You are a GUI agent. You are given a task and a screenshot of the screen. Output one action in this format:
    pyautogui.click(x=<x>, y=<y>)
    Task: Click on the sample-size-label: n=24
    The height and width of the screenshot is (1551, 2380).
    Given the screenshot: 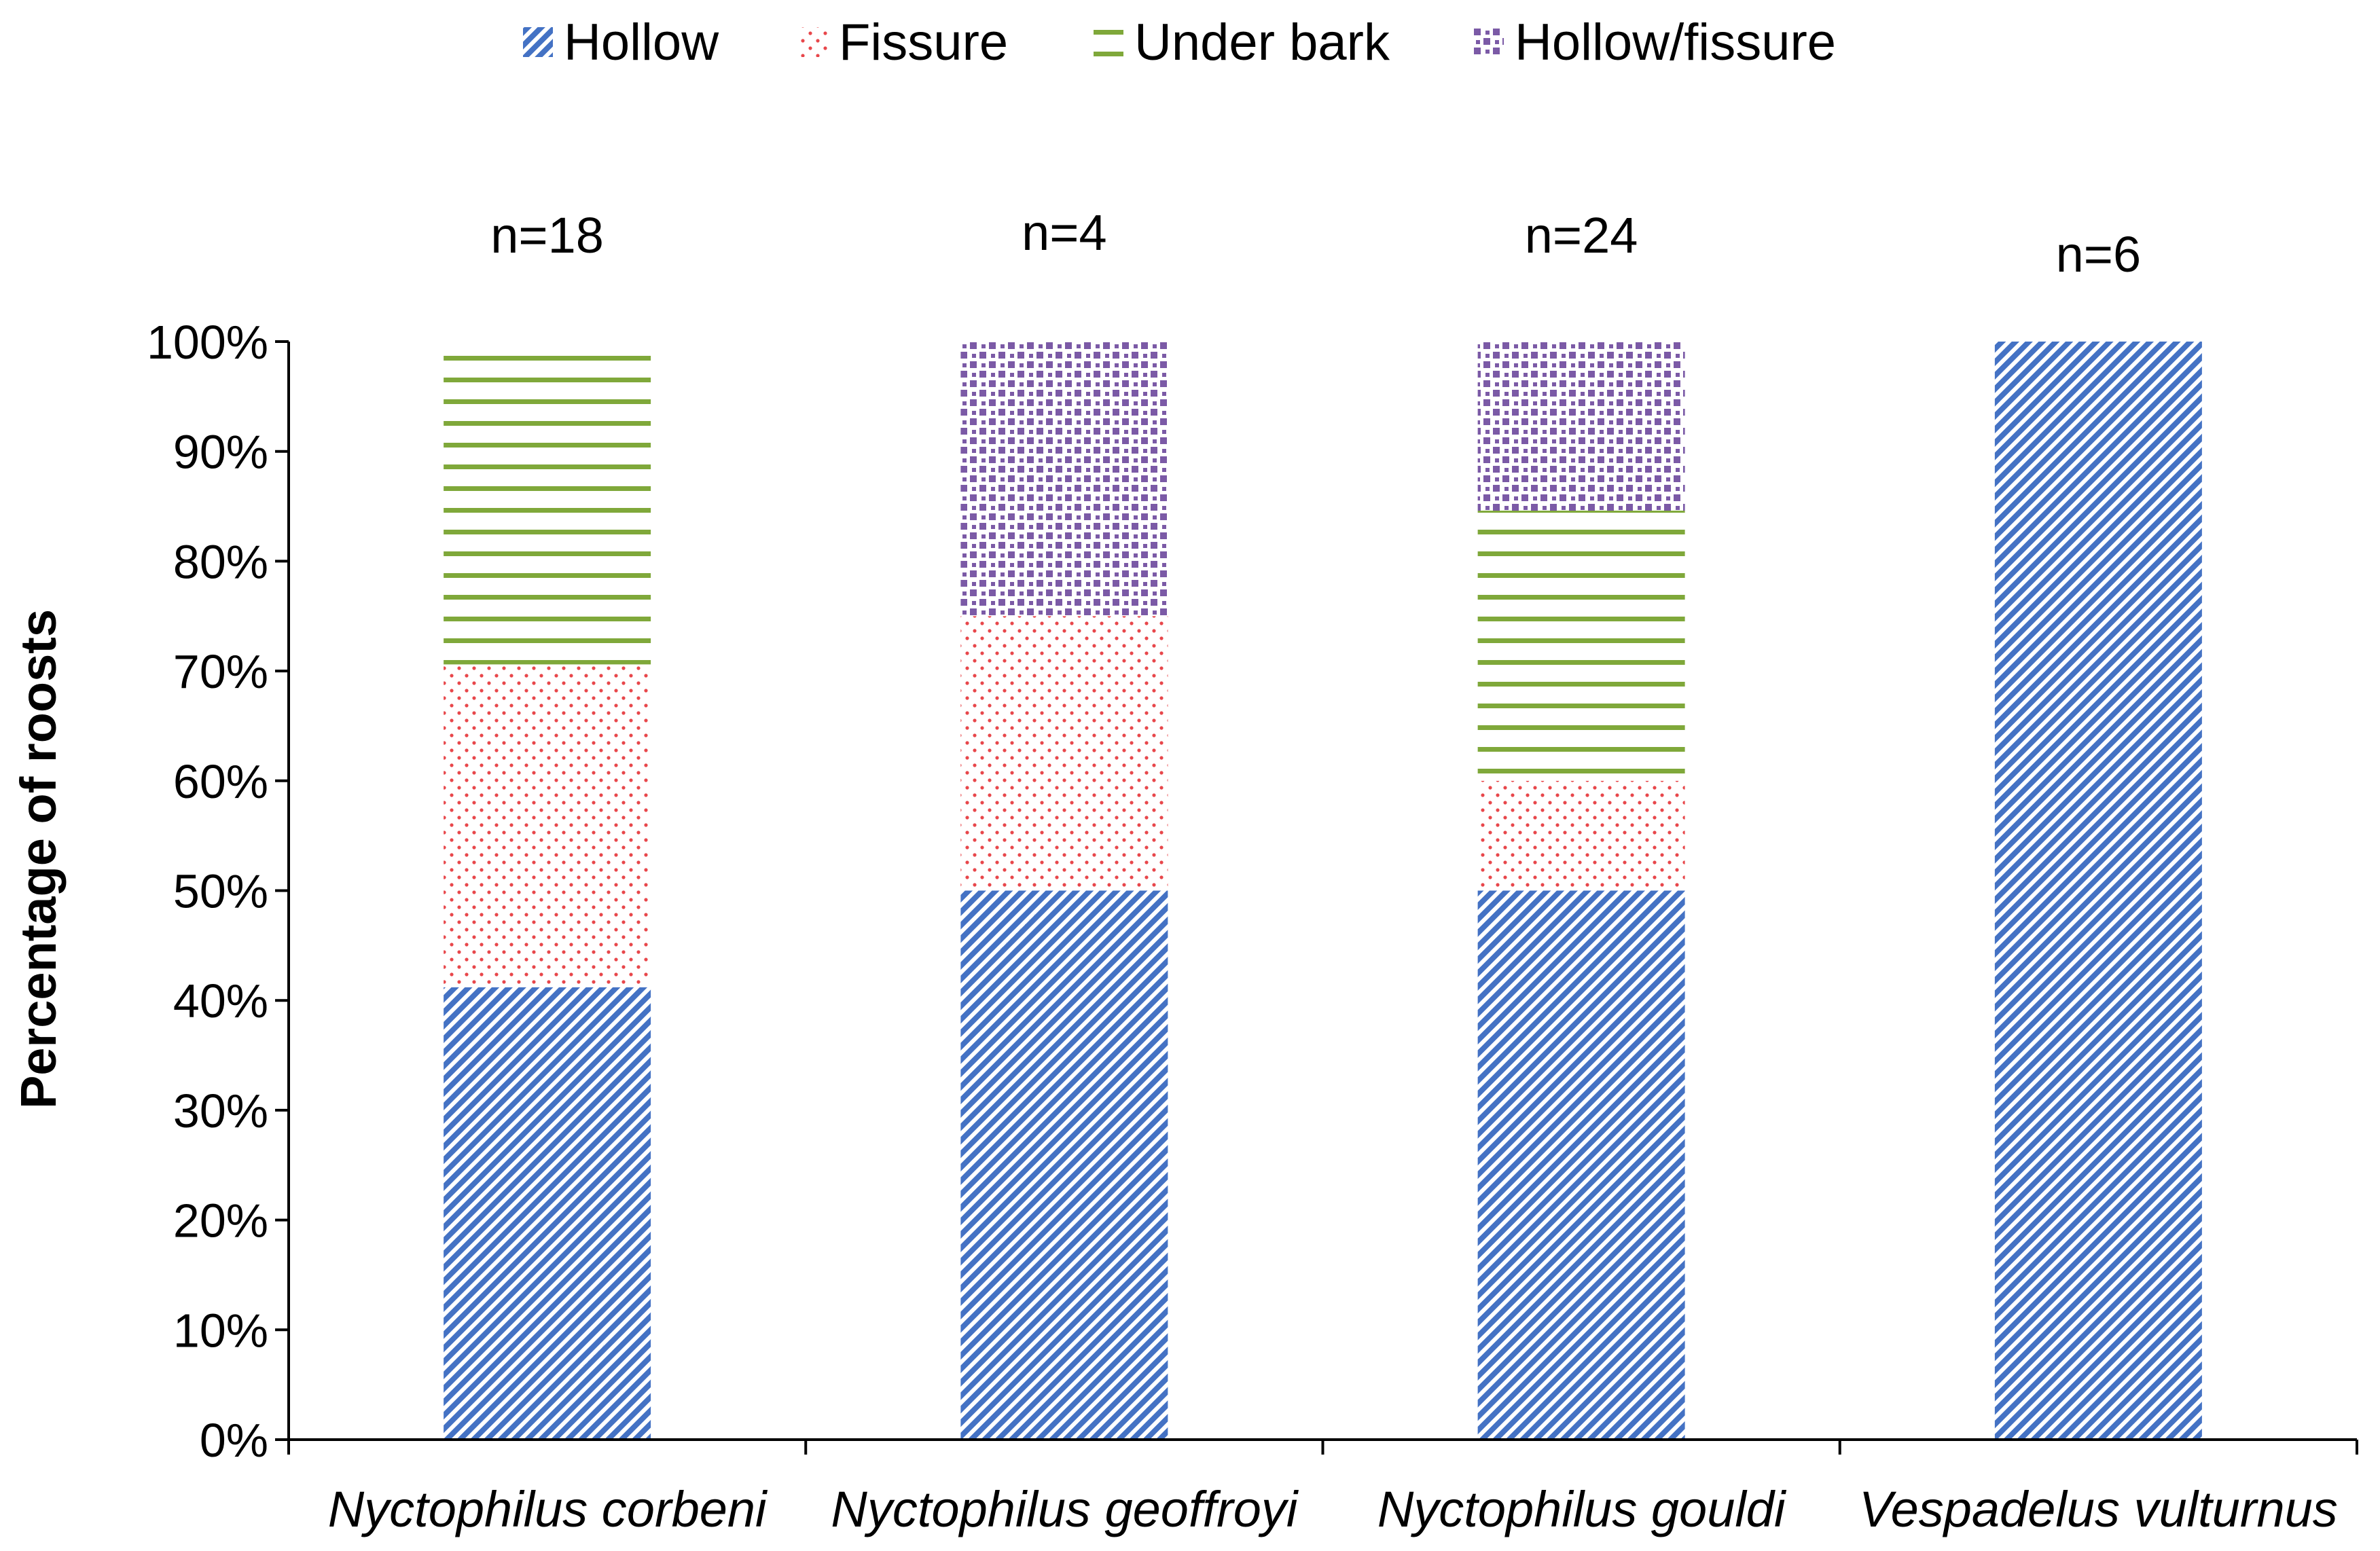 What is the action you would take?
    pyautogui.click(x=1581, y=235)
    